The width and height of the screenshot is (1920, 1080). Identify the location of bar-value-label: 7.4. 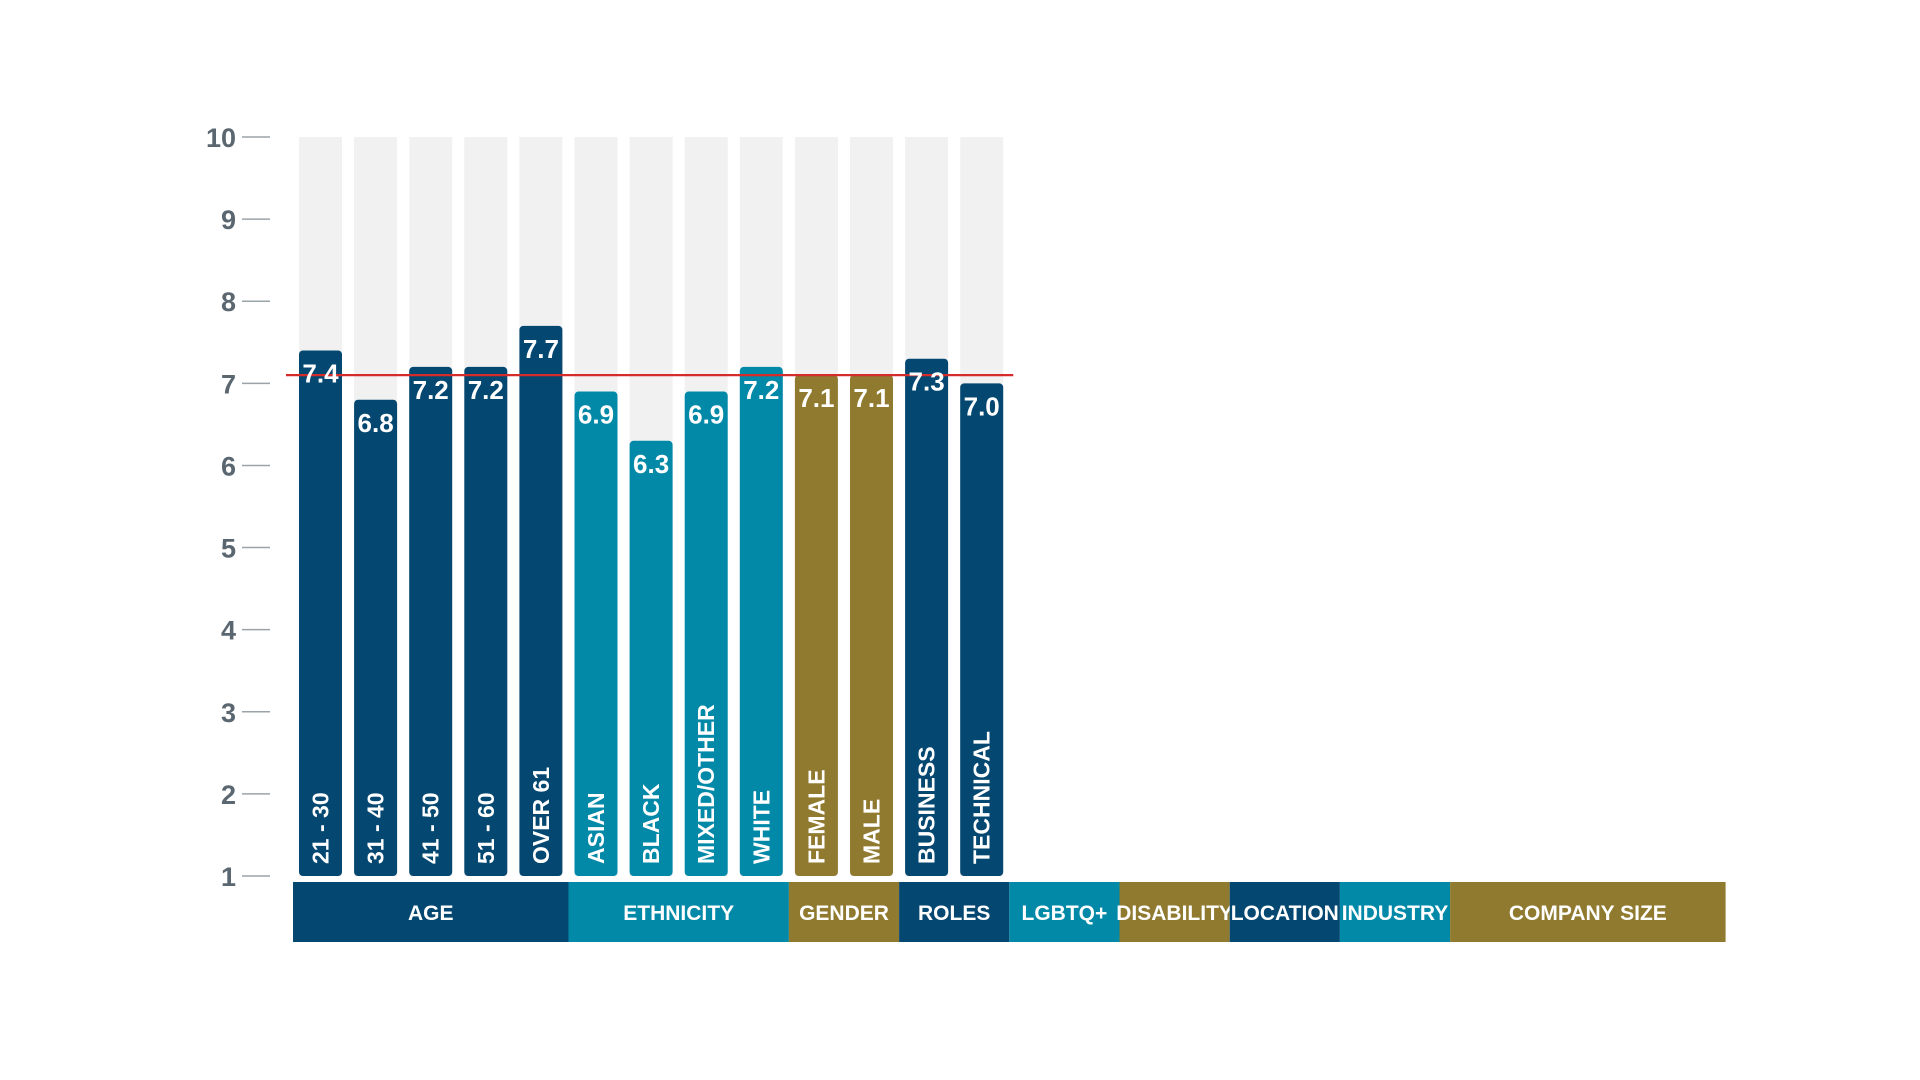
(320, 373).